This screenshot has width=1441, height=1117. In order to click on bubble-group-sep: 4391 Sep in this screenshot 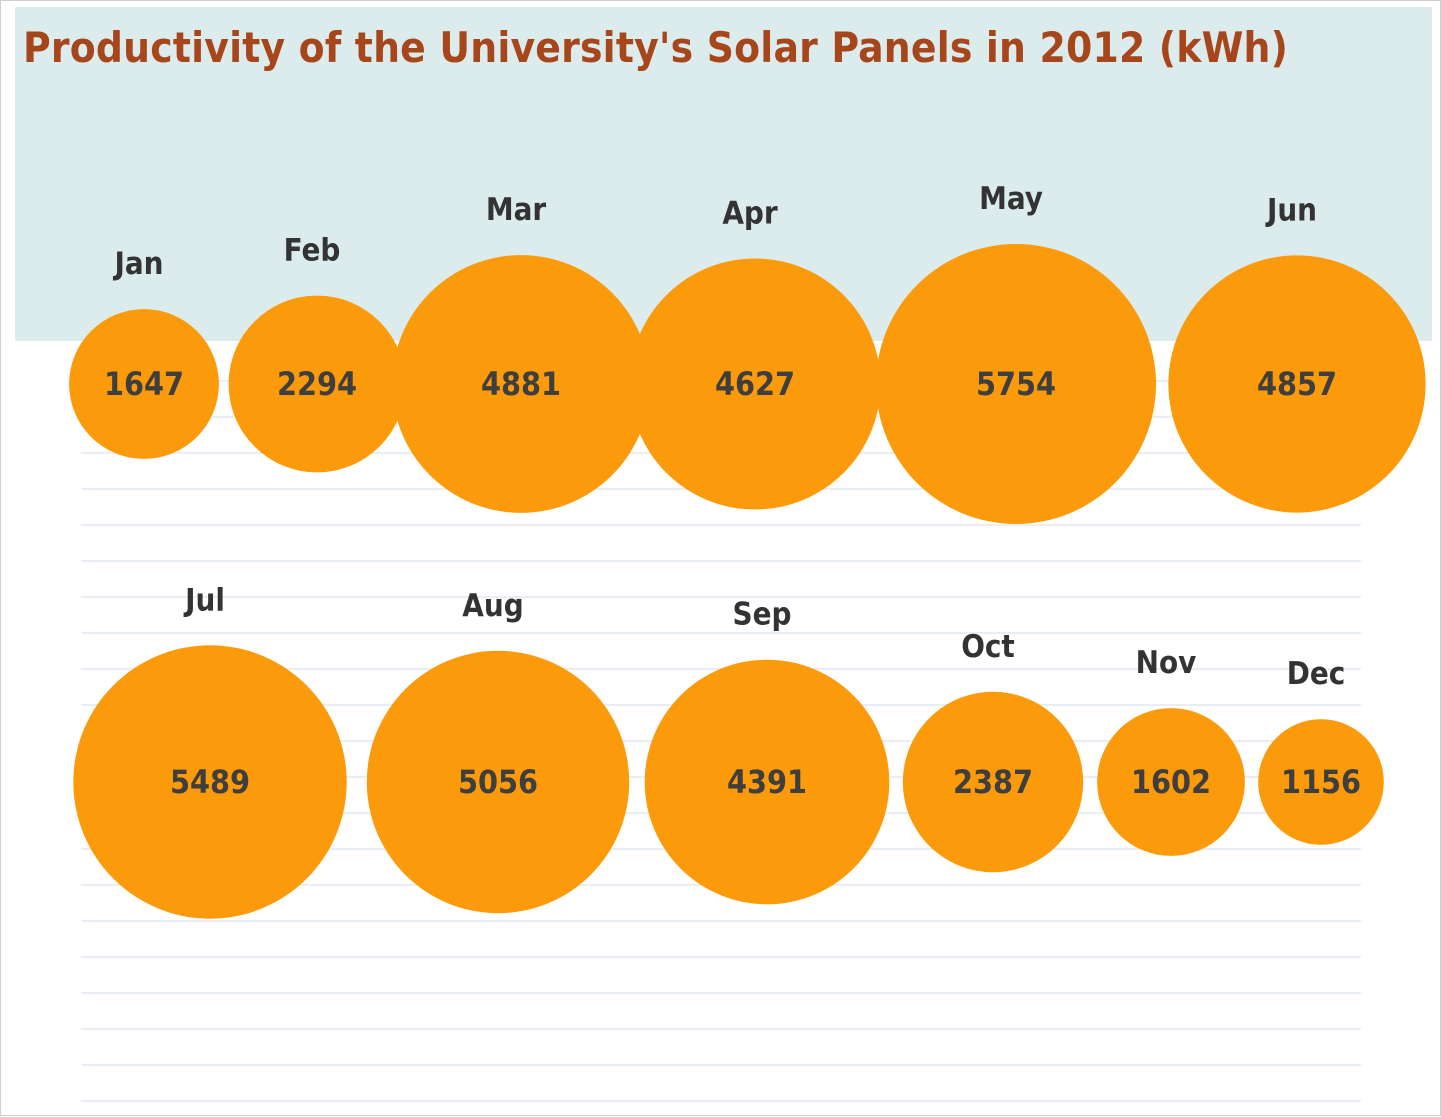, I will do `click(767, 751)`.